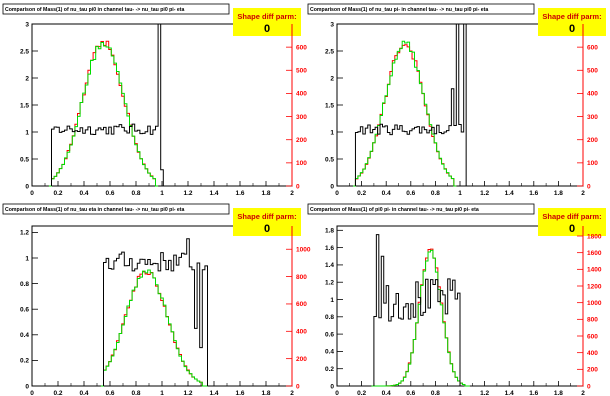  I want to click on left-y-tick-label: 1.5, so click(329, 105).